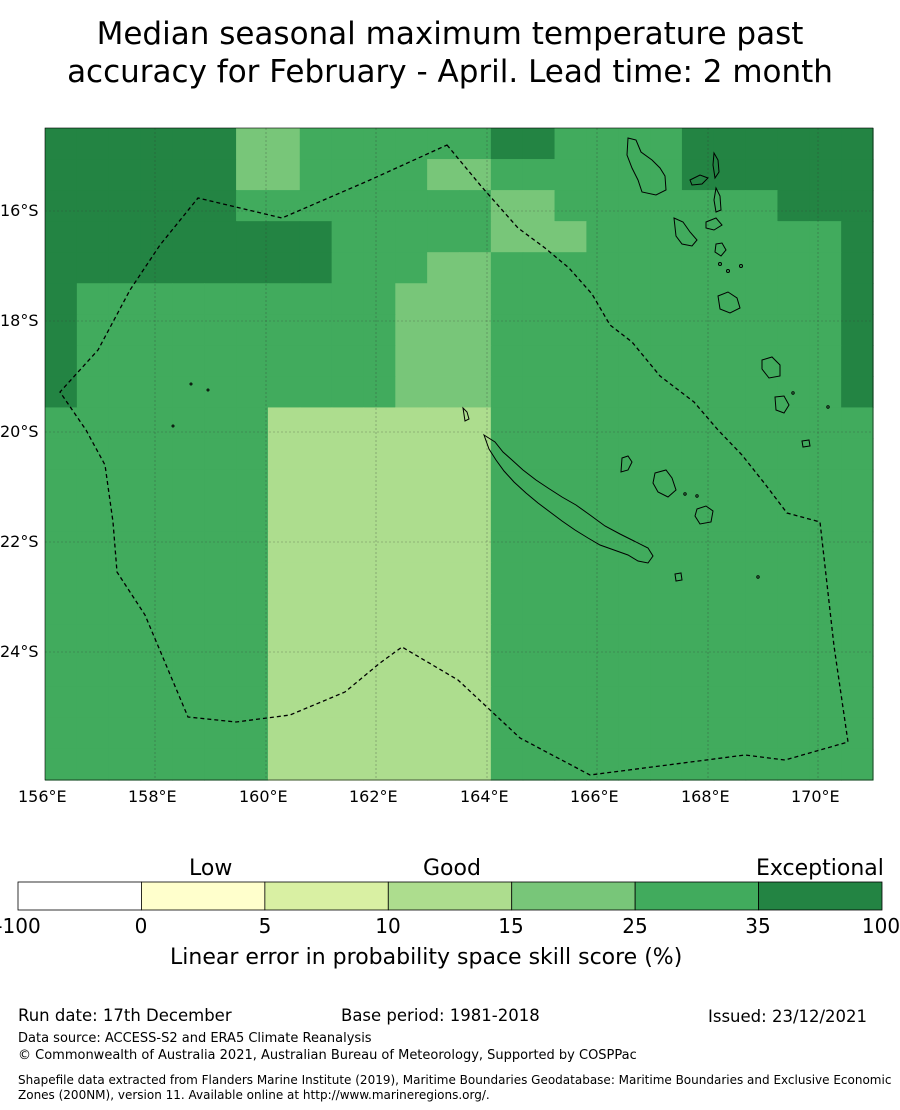 Image resolution: width=900 pixels, height=1110 pixels. I want to click on colorbar-segment, so click(696, 896).